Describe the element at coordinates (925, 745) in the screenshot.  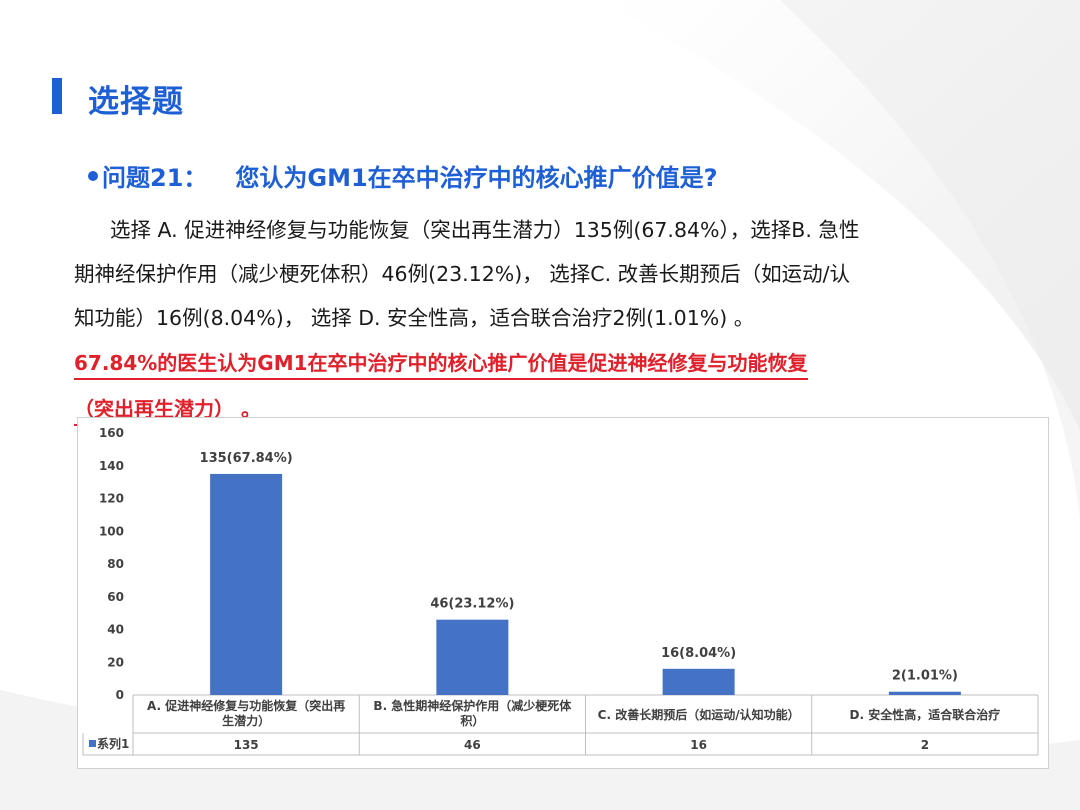
I see `table-value: 2` at that location.